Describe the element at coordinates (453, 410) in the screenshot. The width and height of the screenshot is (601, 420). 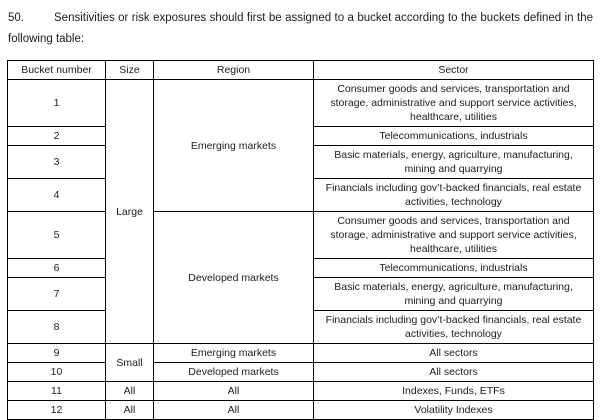
I see `sector-cell: Volatility Indexes` at that location.